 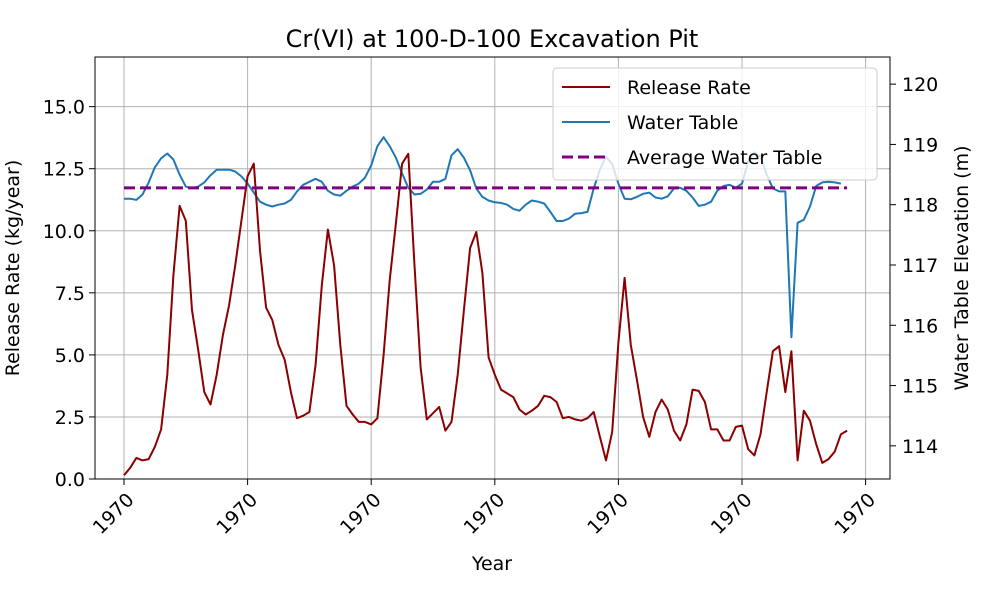 I want to click on left-y-tick-label: 2.5, so click(x=70, y=418).